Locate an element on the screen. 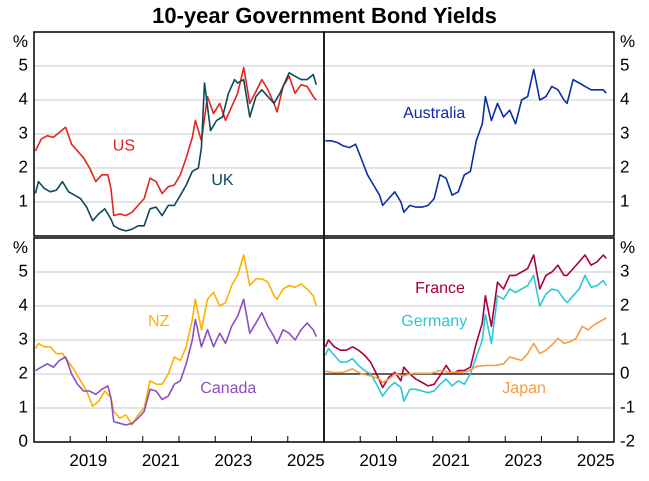  series-label: Germany is located at coordinates (434, 321).